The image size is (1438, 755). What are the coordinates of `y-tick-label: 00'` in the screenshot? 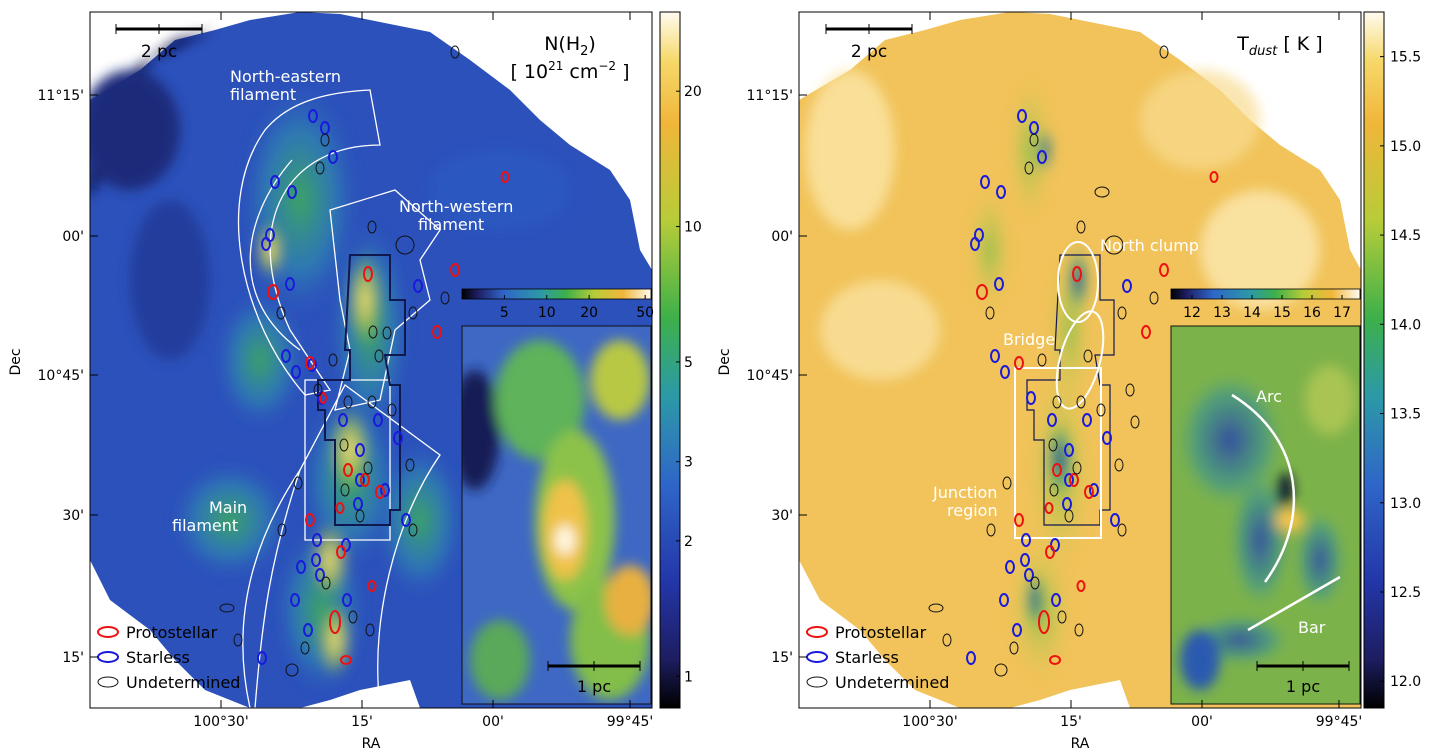 It's located at (73, 237).